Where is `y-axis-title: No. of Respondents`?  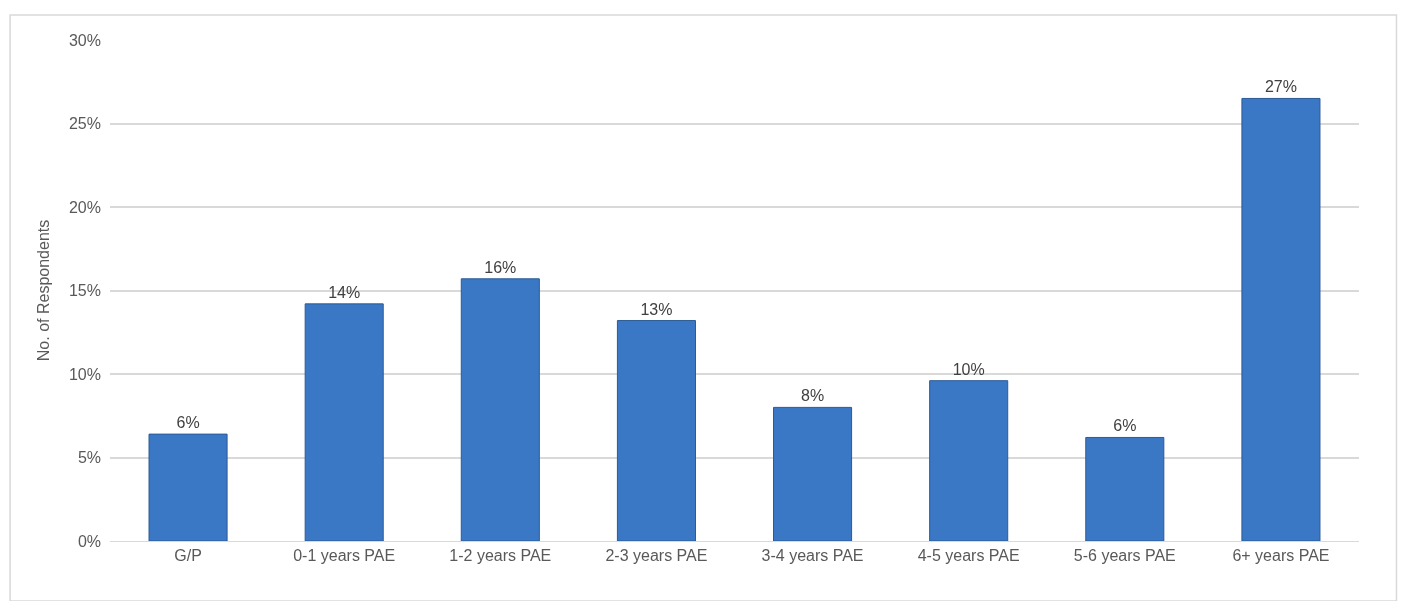 y-axis-title: No. of Respondents is located at coordinates (43, 290).